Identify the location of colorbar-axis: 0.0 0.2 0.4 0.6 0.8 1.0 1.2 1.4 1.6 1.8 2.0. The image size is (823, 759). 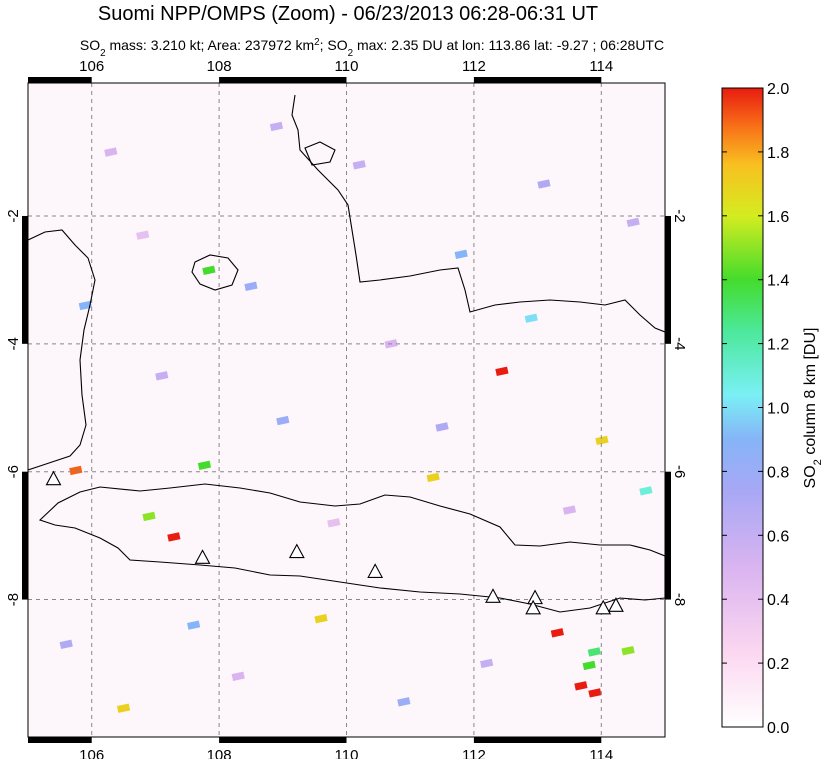
(755, 409).